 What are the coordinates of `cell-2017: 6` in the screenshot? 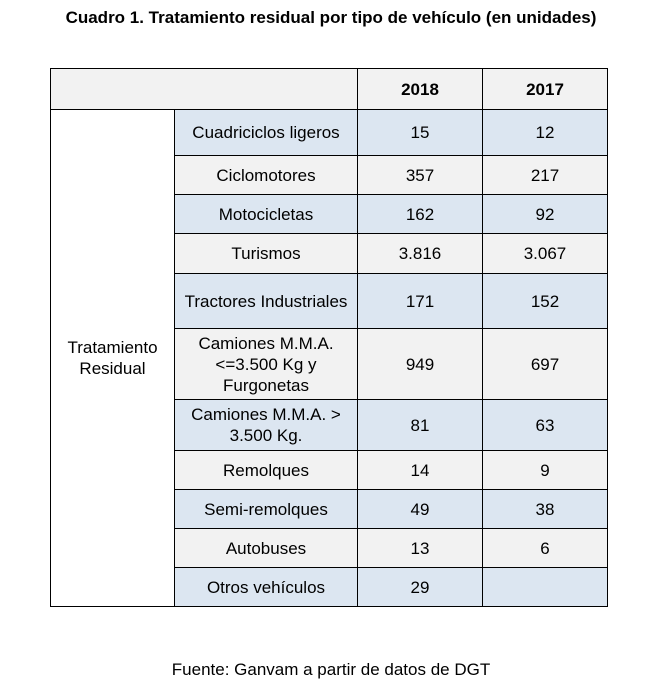 It's located at (545, 548).